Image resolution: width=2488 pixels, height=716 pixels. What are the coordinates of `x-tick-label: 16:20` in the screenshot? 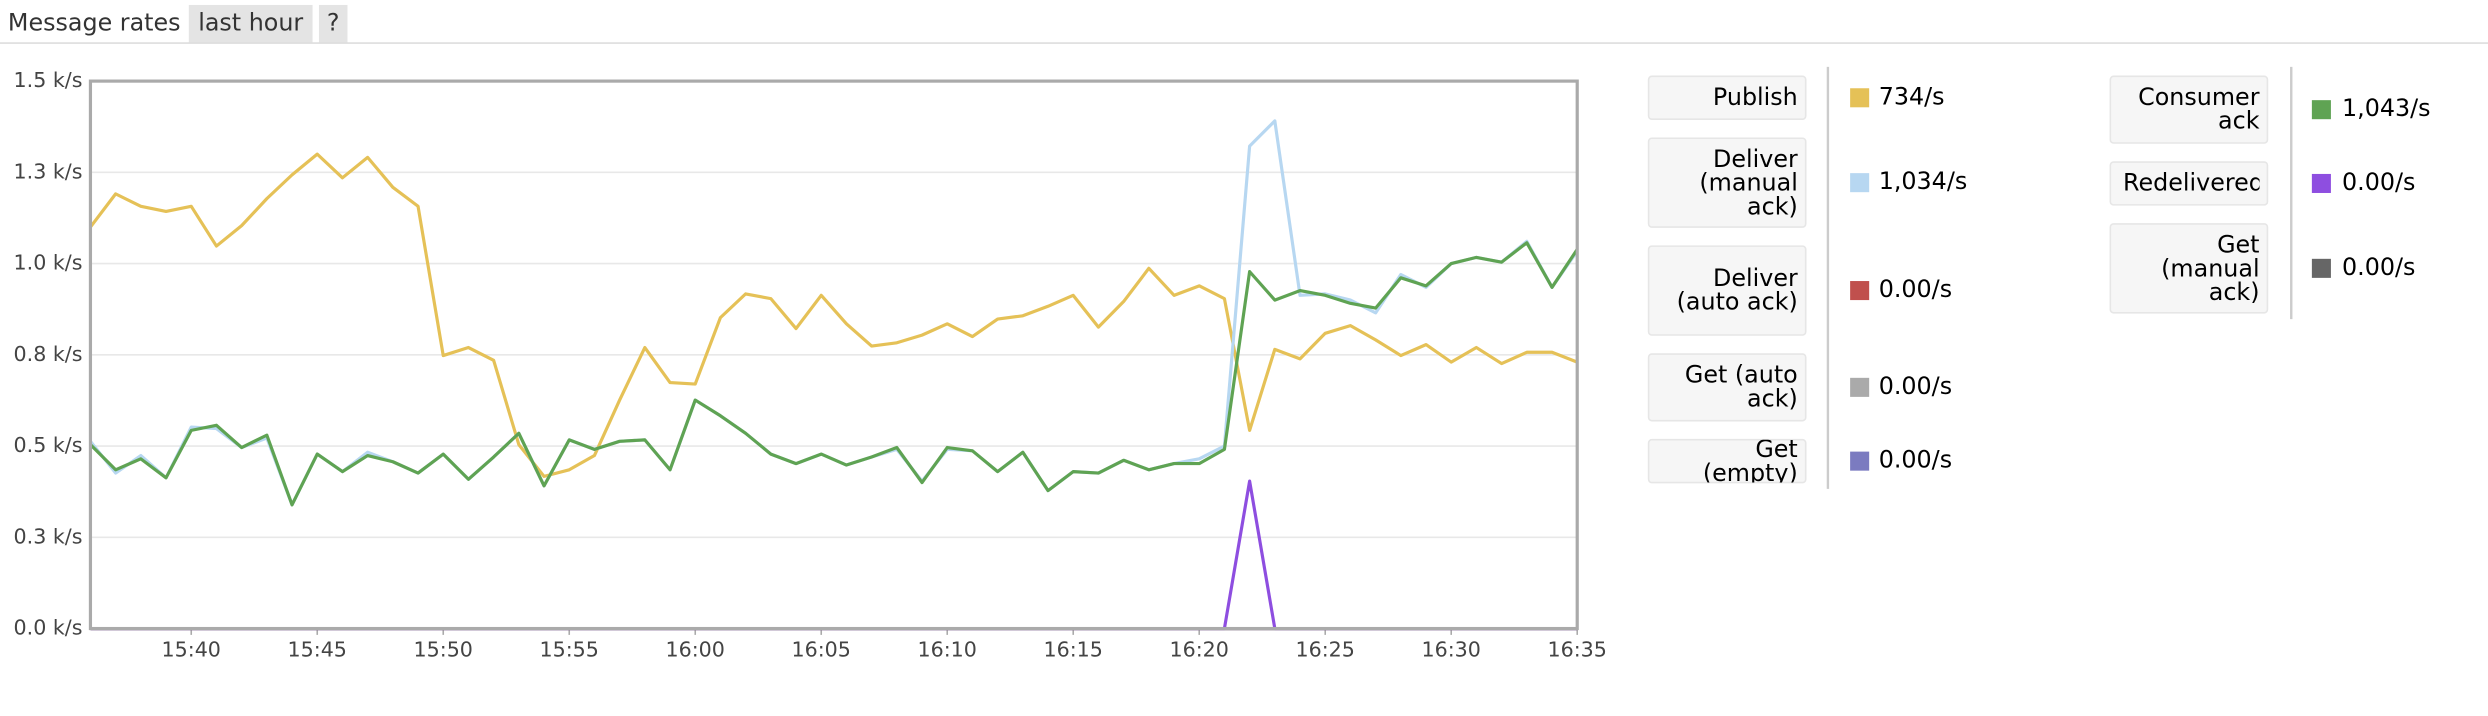 It's located at (1199, 650).